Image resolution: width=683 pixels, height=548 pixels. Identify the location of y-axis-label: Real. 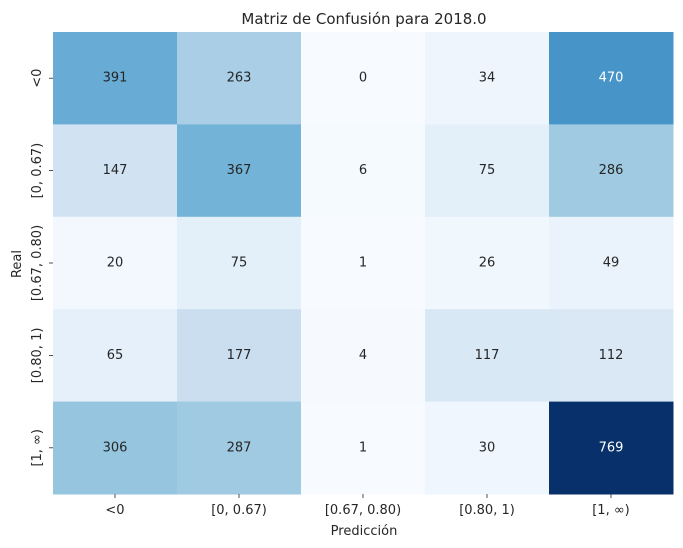
(17, 264).